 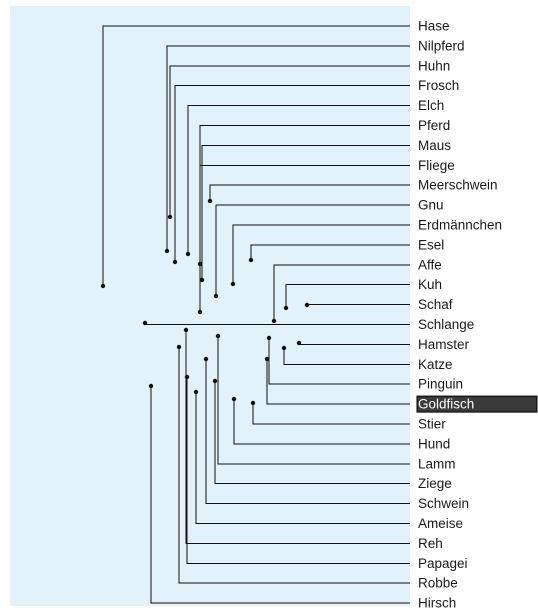 I want to click on node-dot-ameise, so click(x=196, y=392).